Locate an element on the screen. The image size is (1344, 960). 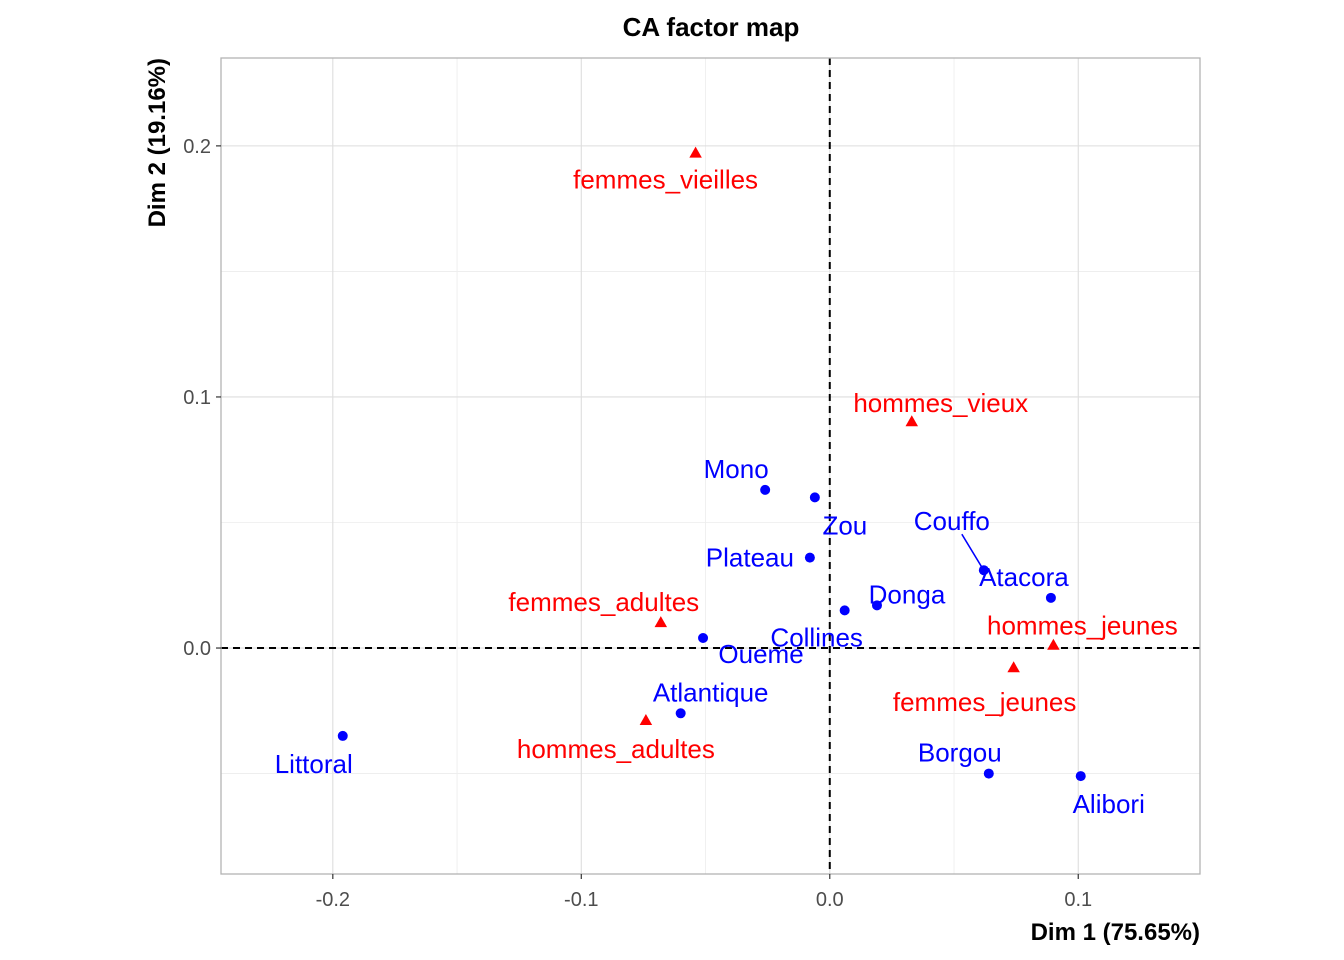
x-axis-ticks: -0.2 -0.1 0.0 0.1 is located at coordinates (704, 892).